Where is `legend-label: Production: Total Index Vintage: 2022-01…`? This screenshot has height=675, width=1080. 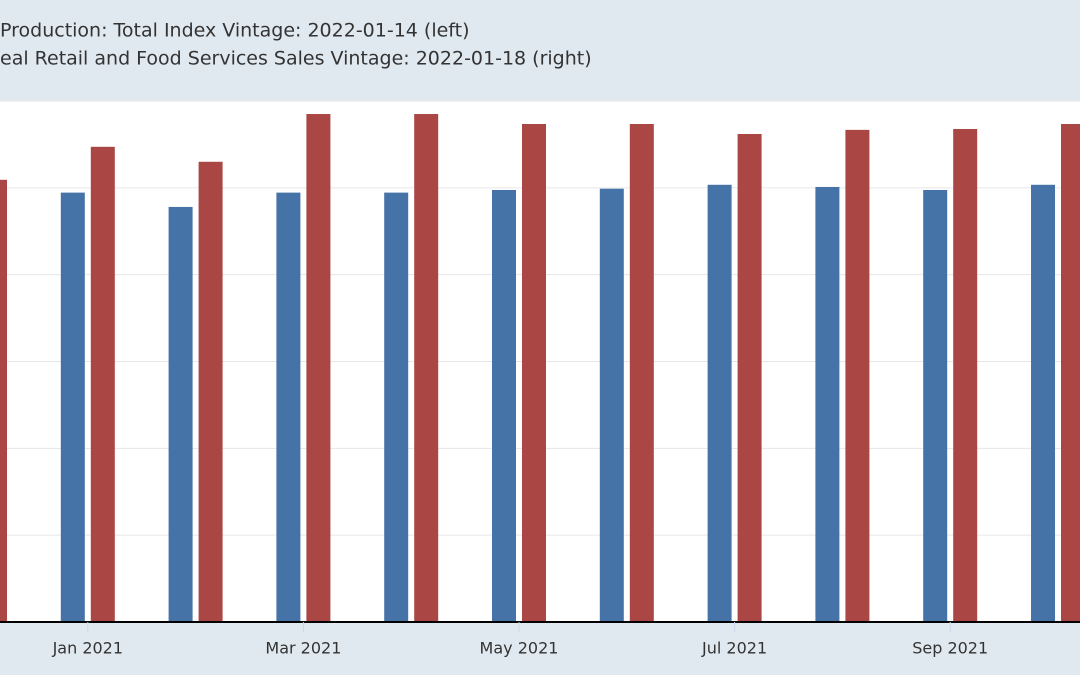
legend-label: Production: Total Index Vintage: 2022-01… is located at coordinates (235, 31).